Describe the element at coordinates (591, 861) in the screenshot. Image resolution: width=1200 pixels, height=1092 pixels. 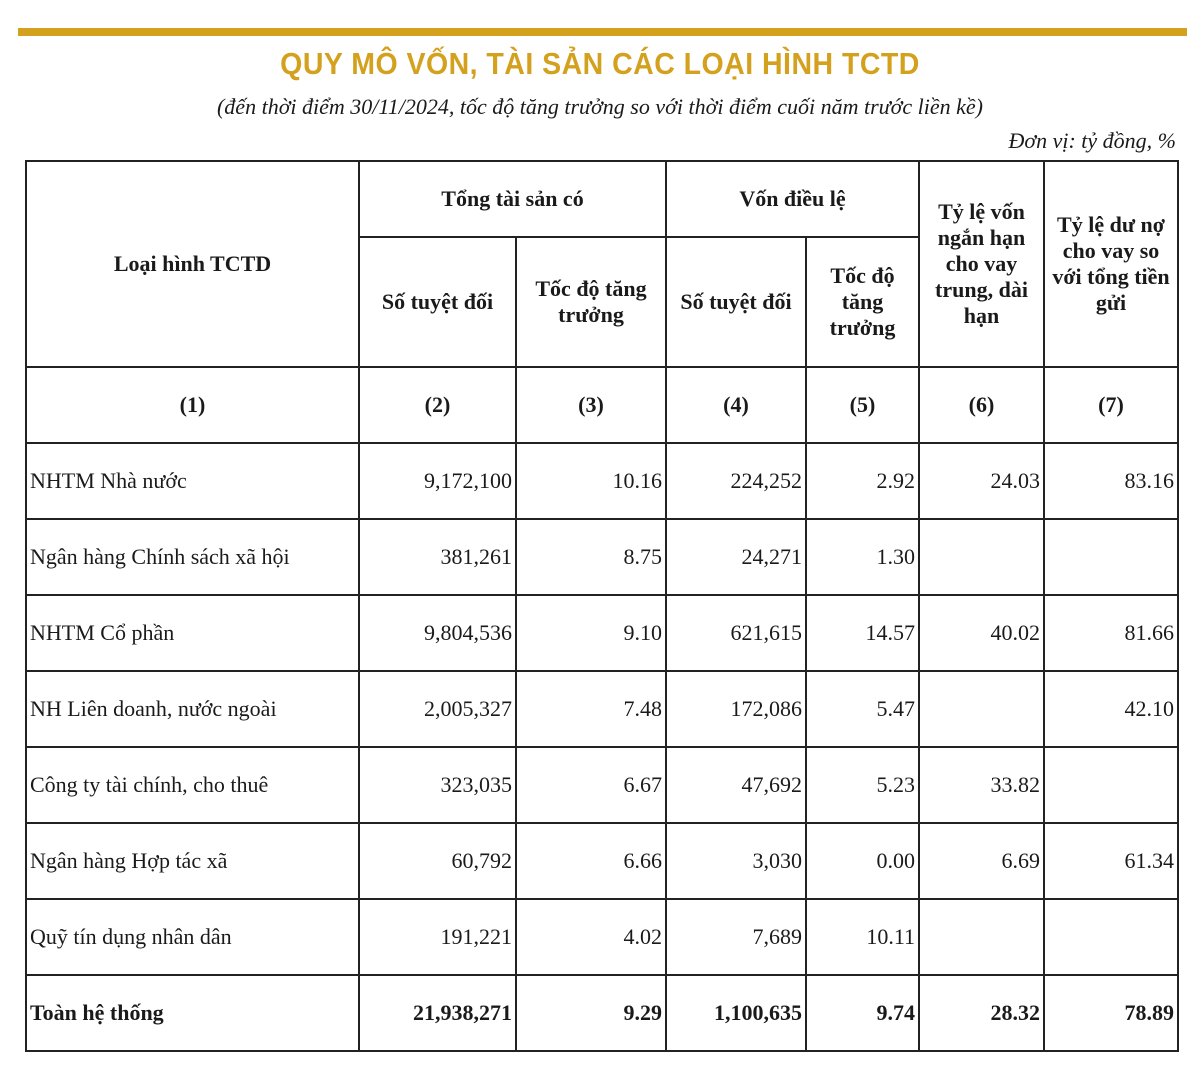
I see `cell-value: 6.66` at that location.